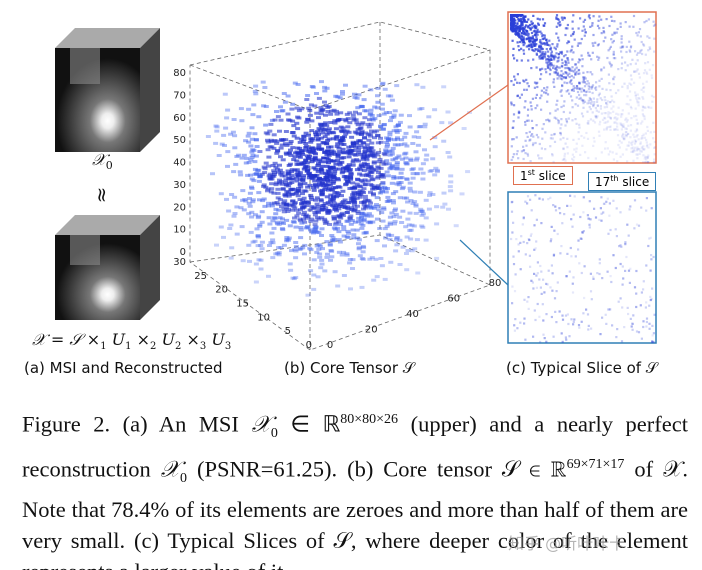 Image resolution: width=702 pixels, height=570 pixels. Describe the element at coordinates (349, 368) in the screenshot. I see `panel-caption: (b) Core Tensor 𝒮` at that location.